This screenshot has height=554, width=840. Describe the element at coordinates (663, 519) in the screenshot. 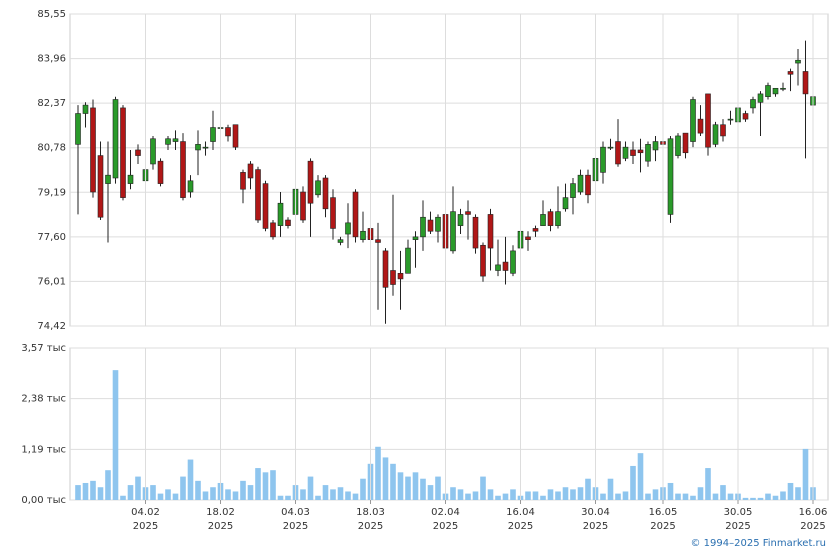

I see `x-tick-label: 16.05 2025` at that location.